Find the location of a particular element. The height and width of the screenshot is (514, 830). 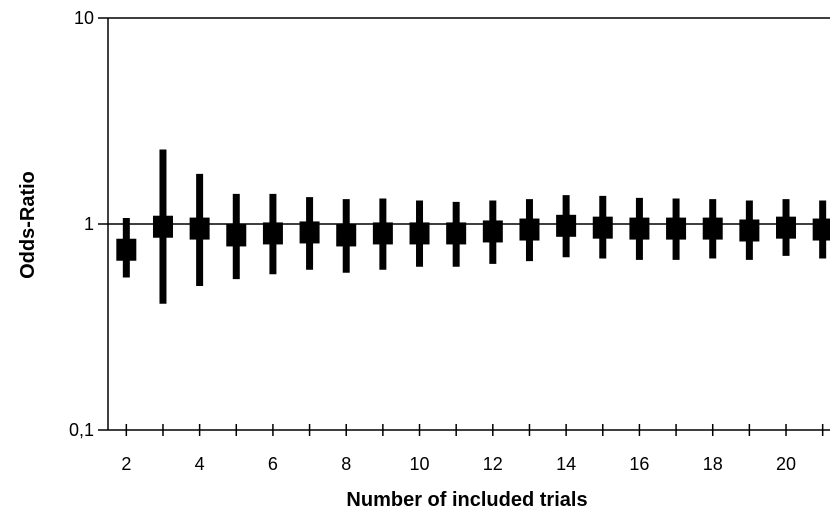

x-tick-label: 8 is located at coordinates (346, 464).